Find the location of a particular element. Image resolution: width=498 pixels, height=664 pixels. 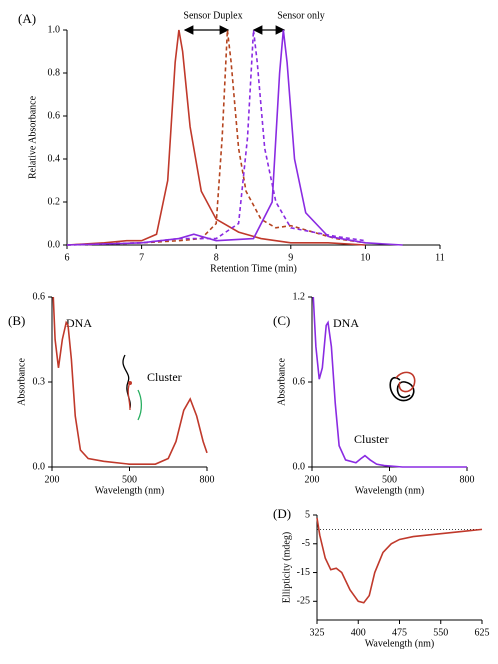

panel-label: (A) is located at coordinates (27, 18).